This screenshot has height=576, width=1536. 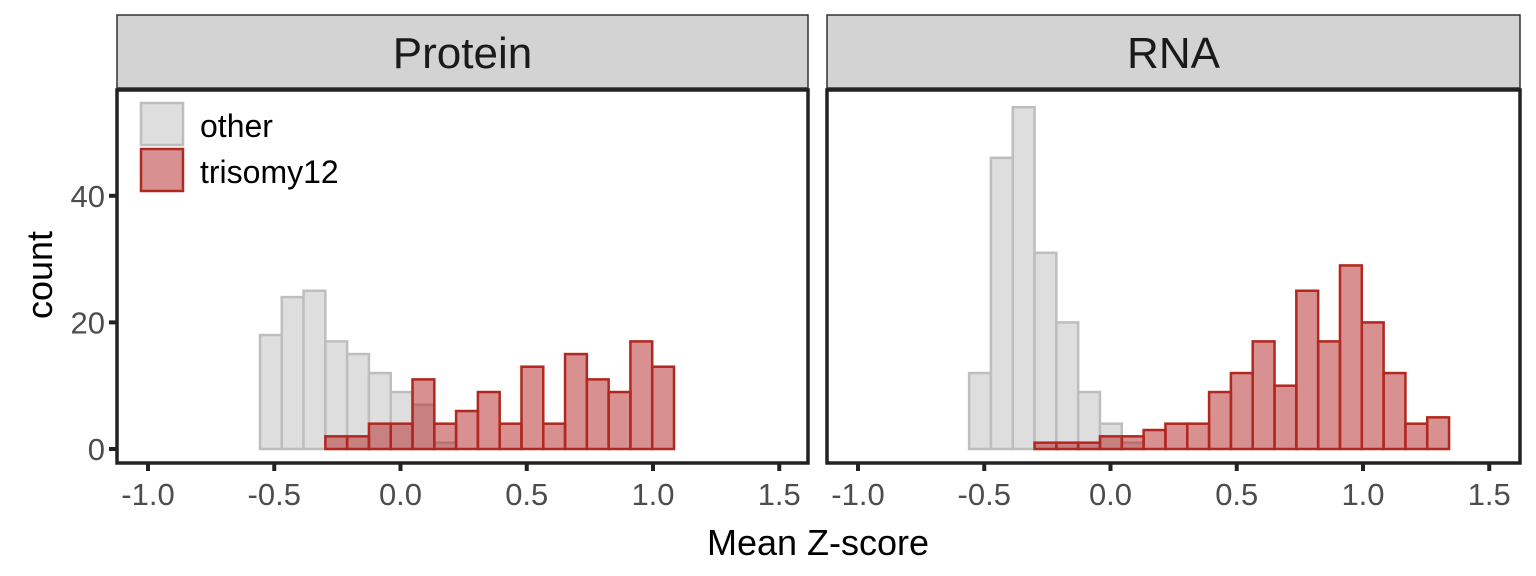 What do you see at coordinates (88, 322) in the screenshot?
I see `y-tick-label: 20` at bounding box center [88, 322].